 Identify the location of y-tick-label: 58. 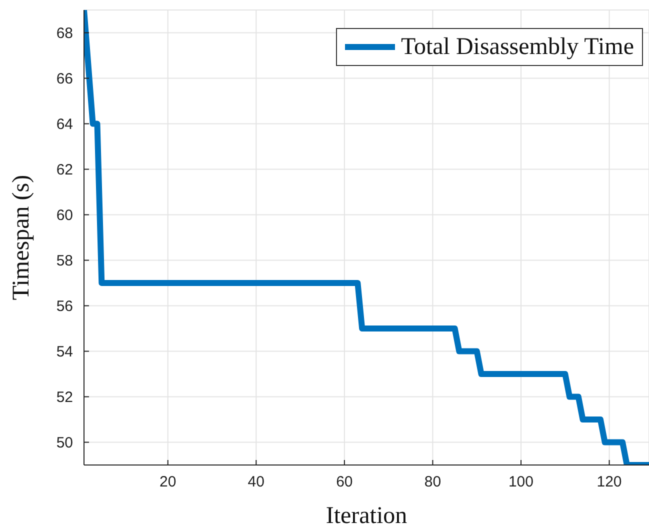
(64, 261).